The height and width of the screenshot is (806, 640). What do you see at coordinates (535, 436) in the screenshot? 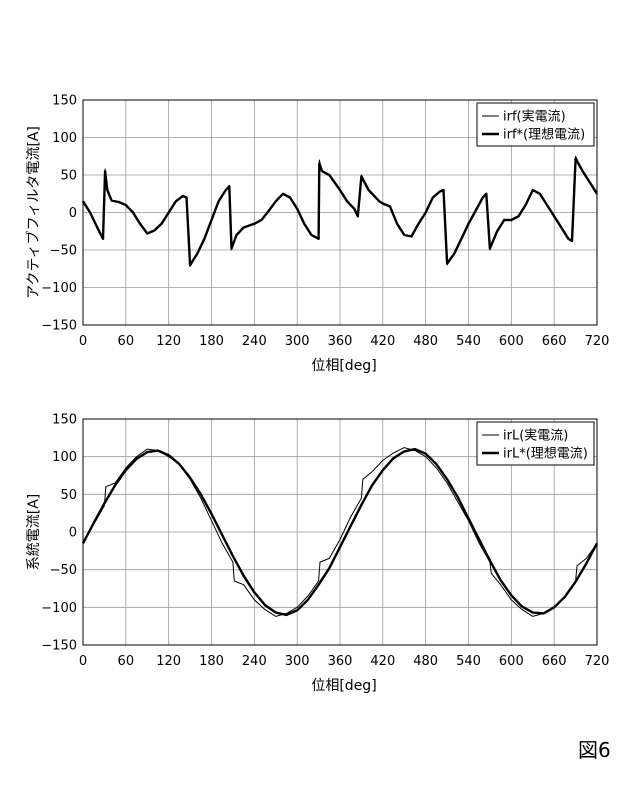
I see `legend-label-irl-actual: irL(実電流)` at bounding box center [535, 436].